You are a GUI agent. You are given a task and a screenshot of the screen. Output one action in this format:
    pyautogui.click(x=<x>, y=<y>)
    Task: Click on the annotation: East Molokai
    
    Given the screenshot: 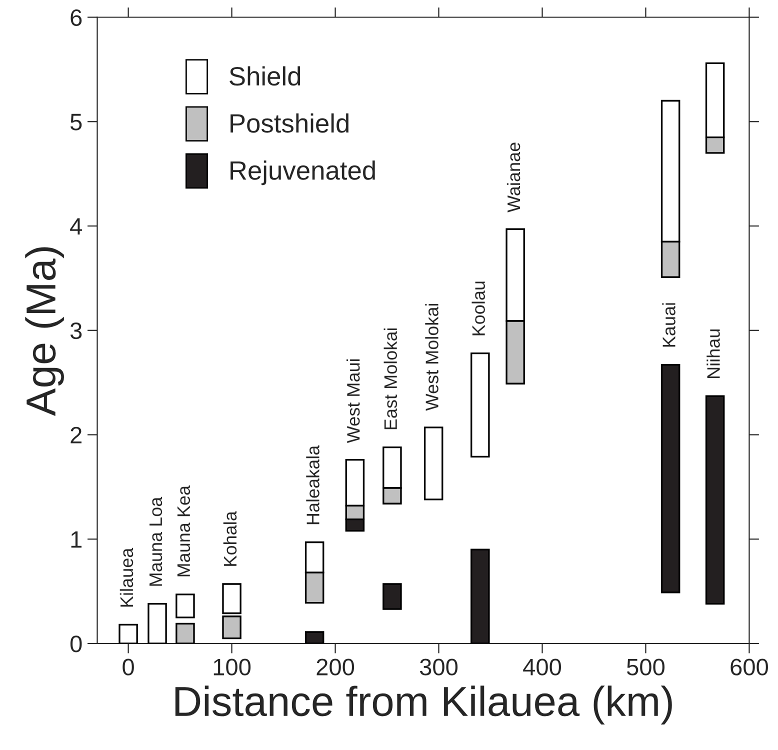 What is the action you would take?
    pyautogui.click(x=391, y=379)
    